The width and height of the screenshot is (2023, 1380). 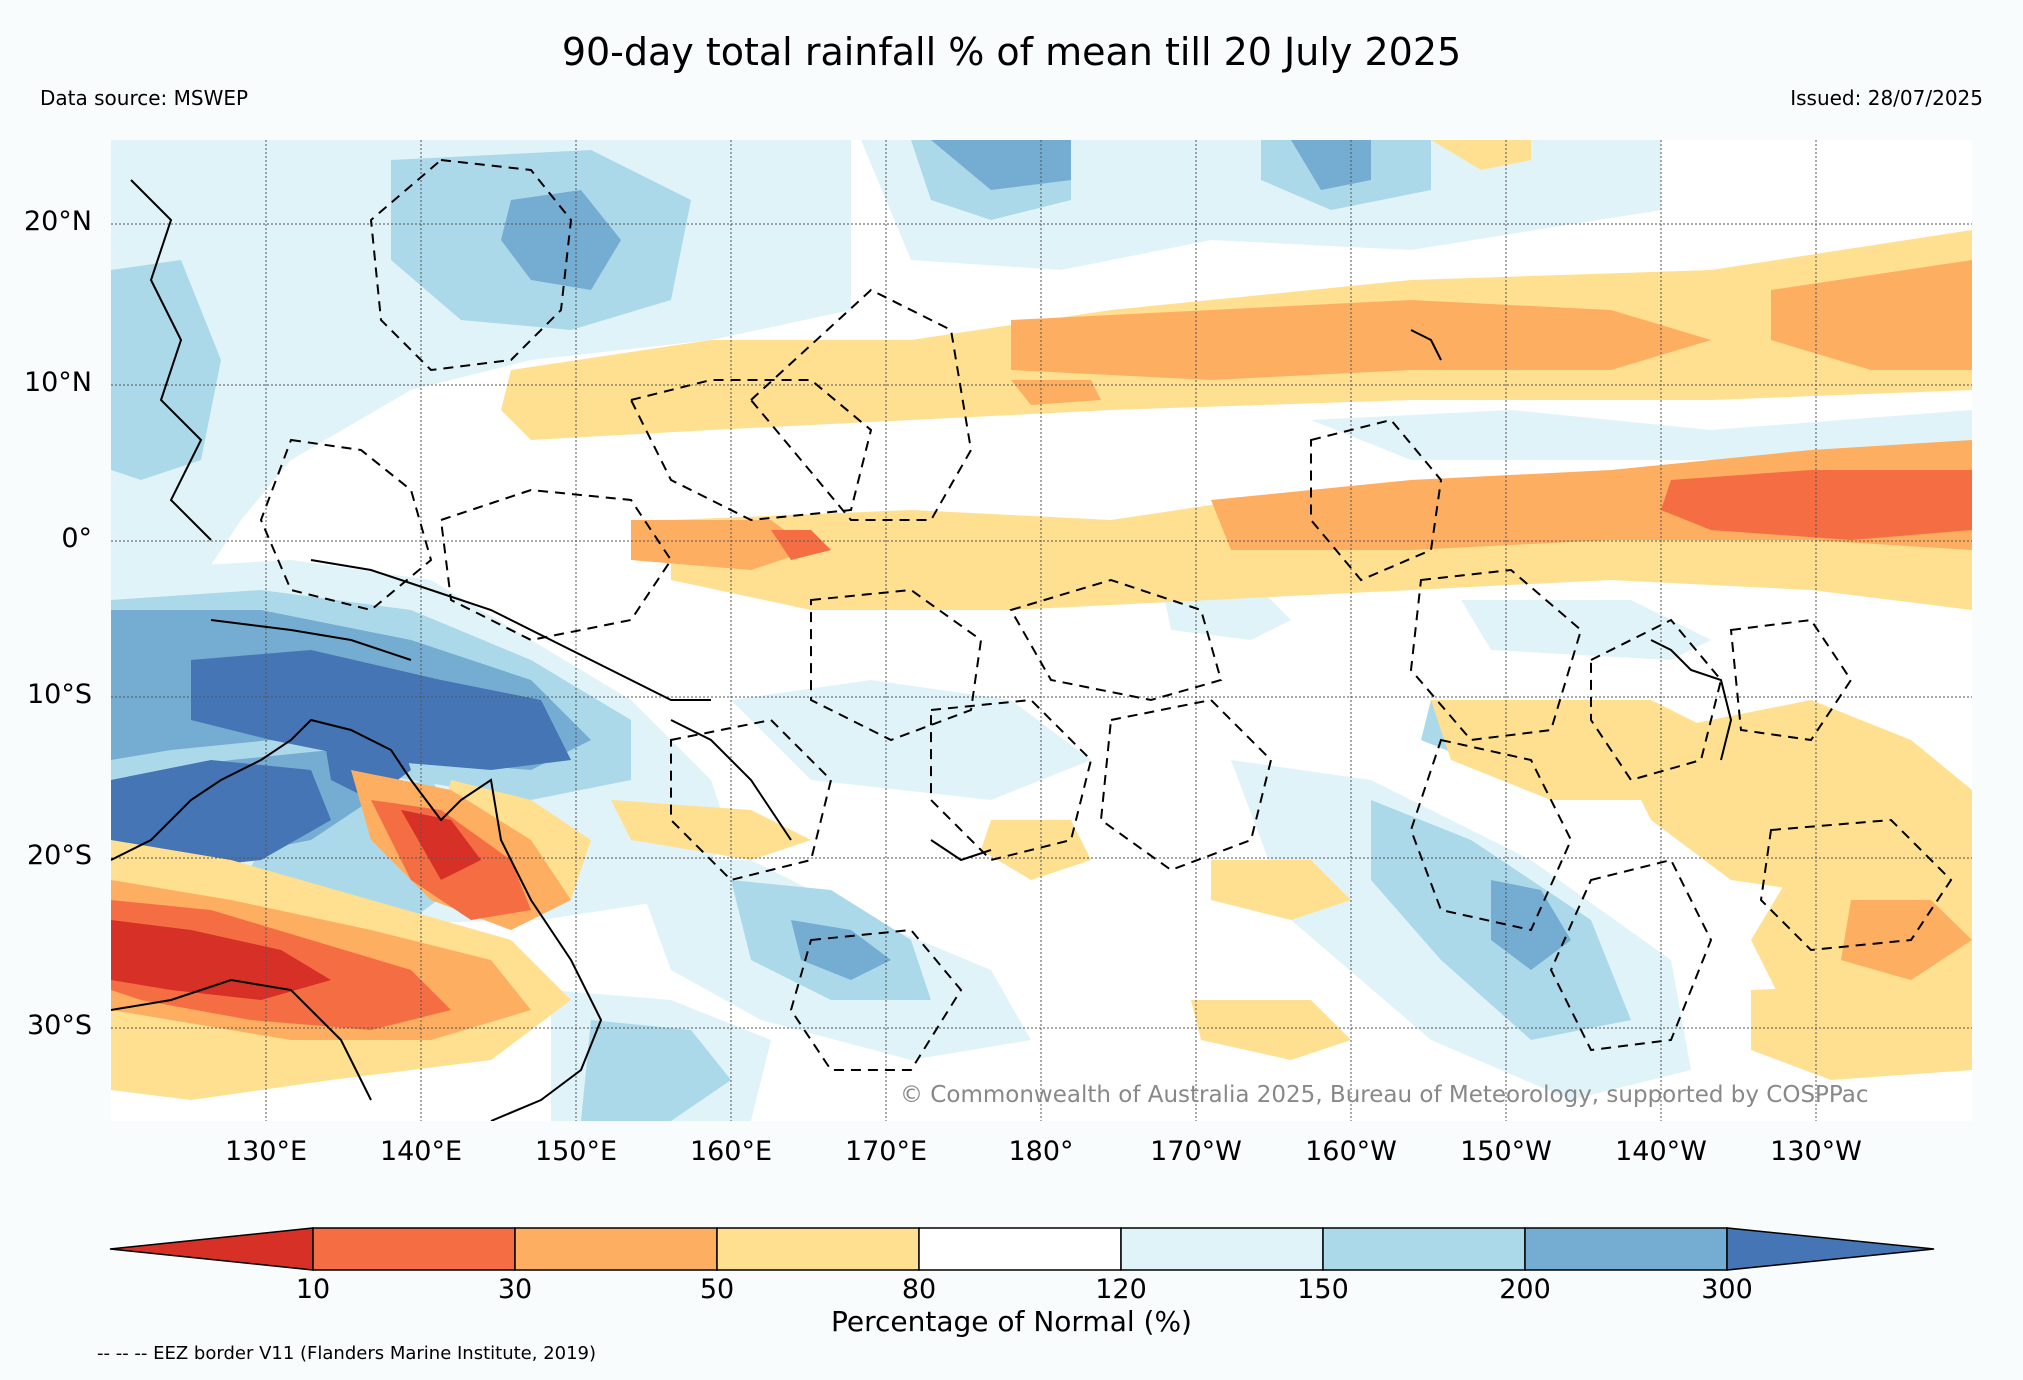 What do you see at coordinates (1196, 1151) in the screenshot?
I see `lon-label-170w: 170°W` at bounding box center [1196, 1151].